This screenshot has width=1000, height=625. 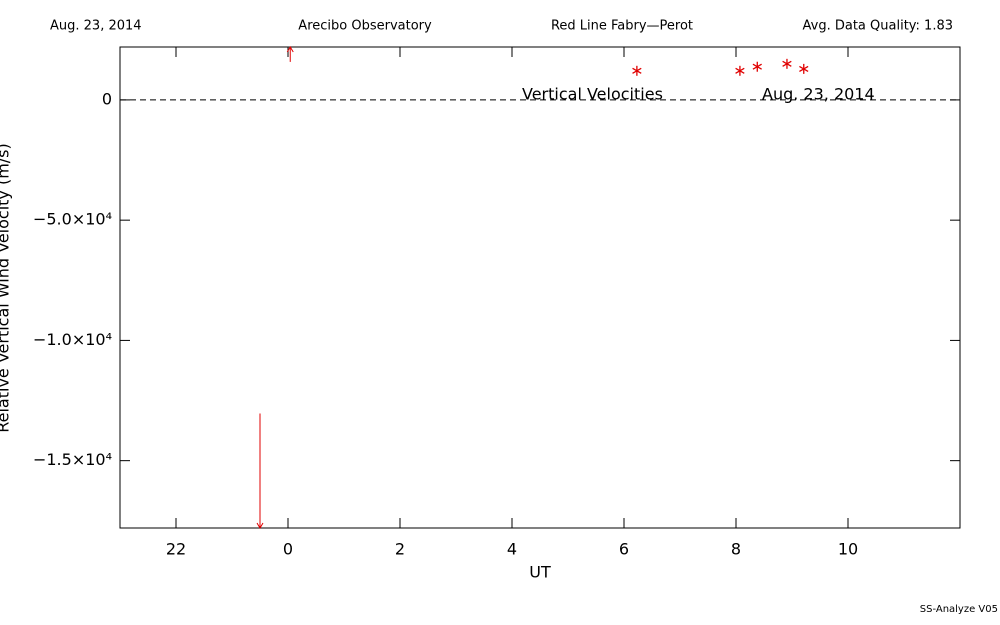 I want to click on x-axis-label: UT, so click(x=540, y=572).